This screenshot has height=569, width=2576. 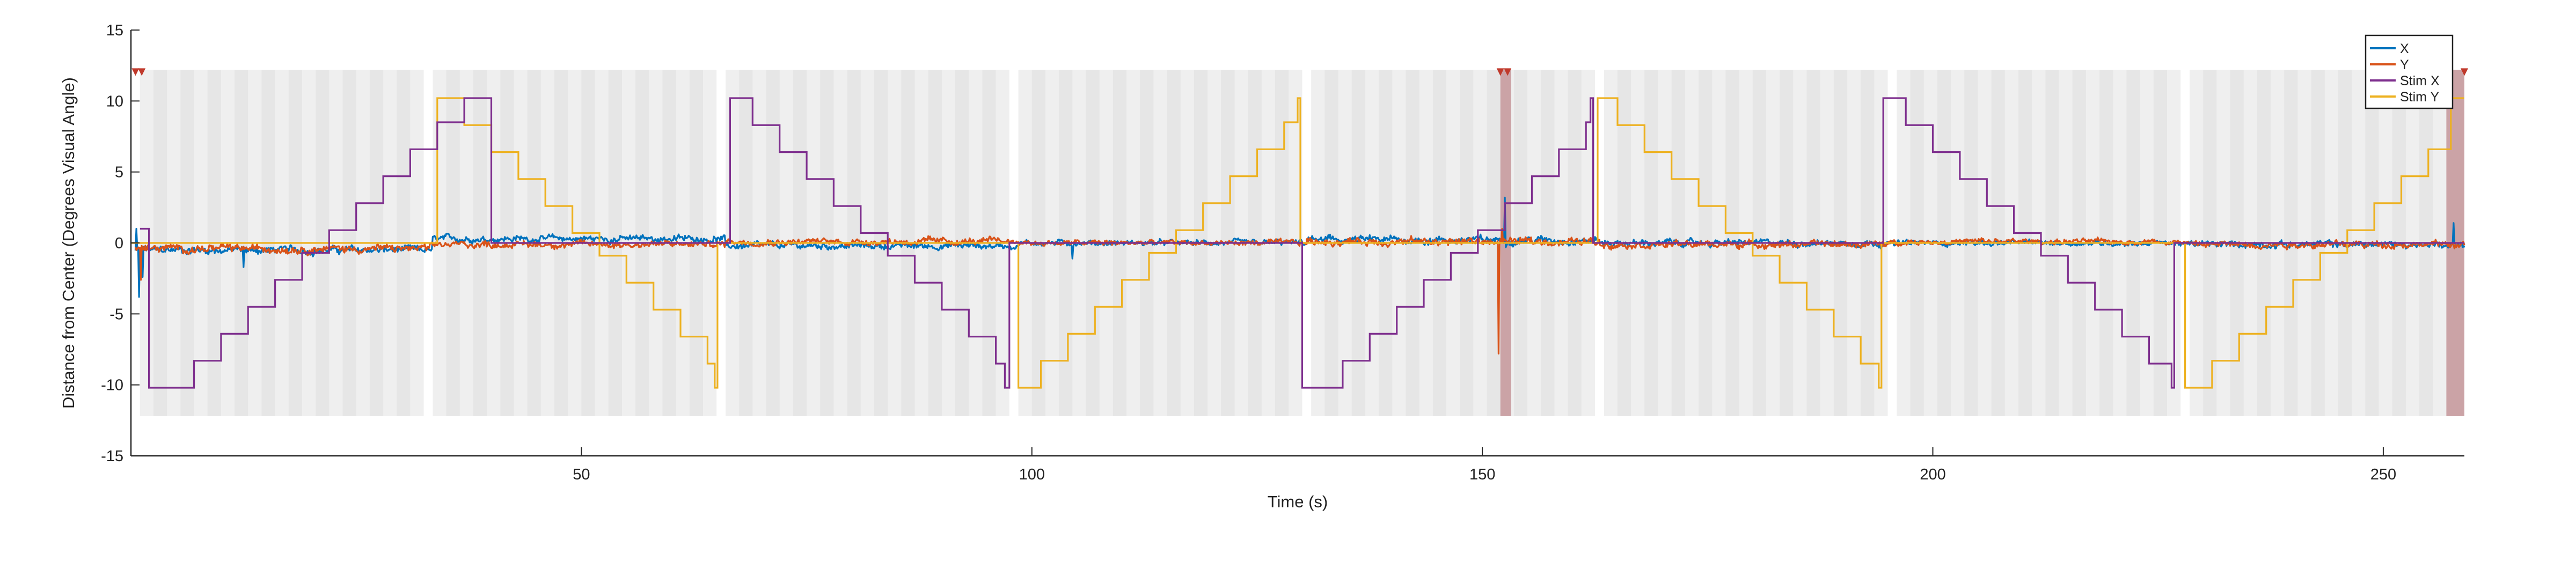 What do you see at coordinates (112, 385) in the screenshot?
I see `y-tick-label: -10` at bounding box center [112, 385].